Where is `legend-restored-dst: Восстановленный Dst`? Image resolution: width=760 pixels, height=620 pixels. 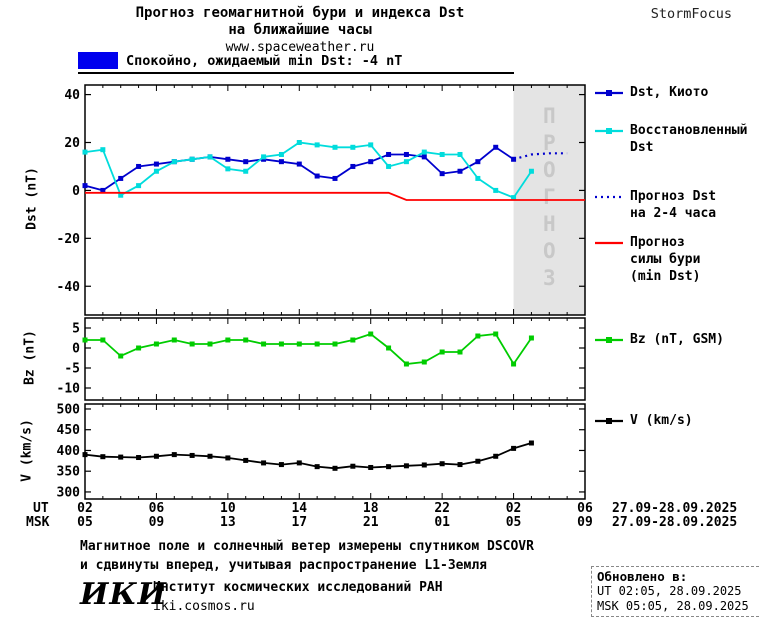
legend-restored-dst: Восстановленный Dst is located at coordinates (670, 139).